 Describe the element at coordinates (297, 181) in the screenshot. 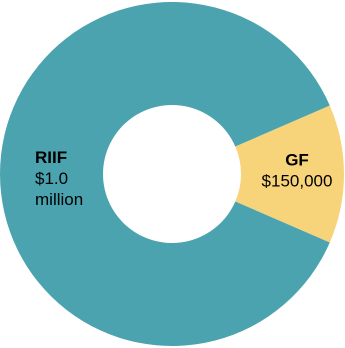

I see `slice-label-gf-value-0: $150,000` at that location.